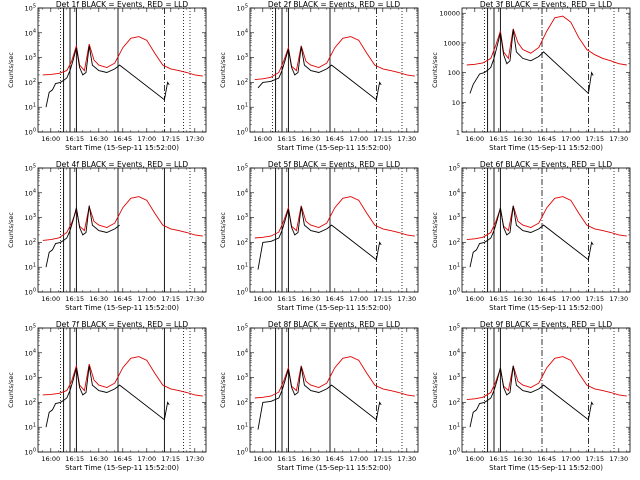  I want to click on panel-title: Det 1f BLACK = Events, RED = LLD, so click(122, 4).